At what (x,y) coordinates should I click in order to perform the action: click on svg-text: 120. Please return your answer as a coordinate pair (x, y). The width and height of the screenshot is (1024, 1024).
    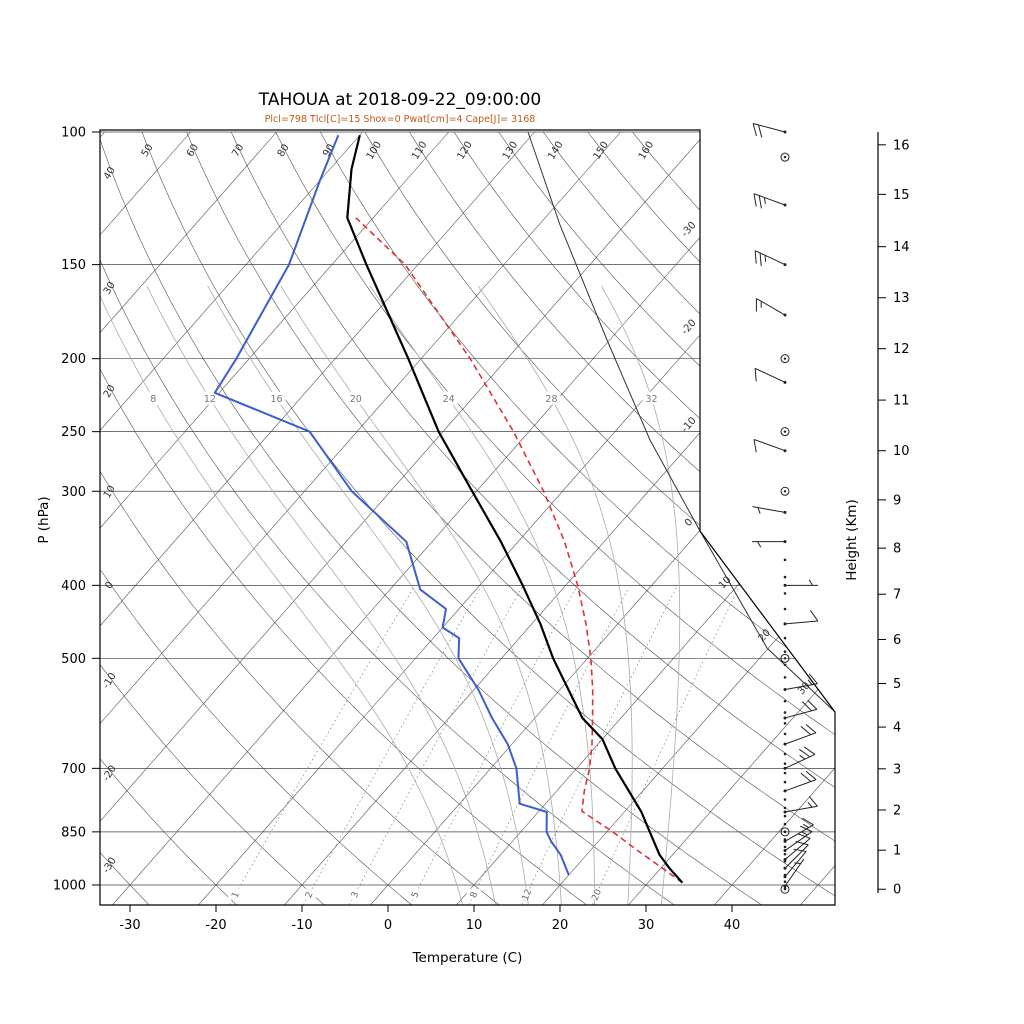
    Looking at the image, I should click on (464, 151).